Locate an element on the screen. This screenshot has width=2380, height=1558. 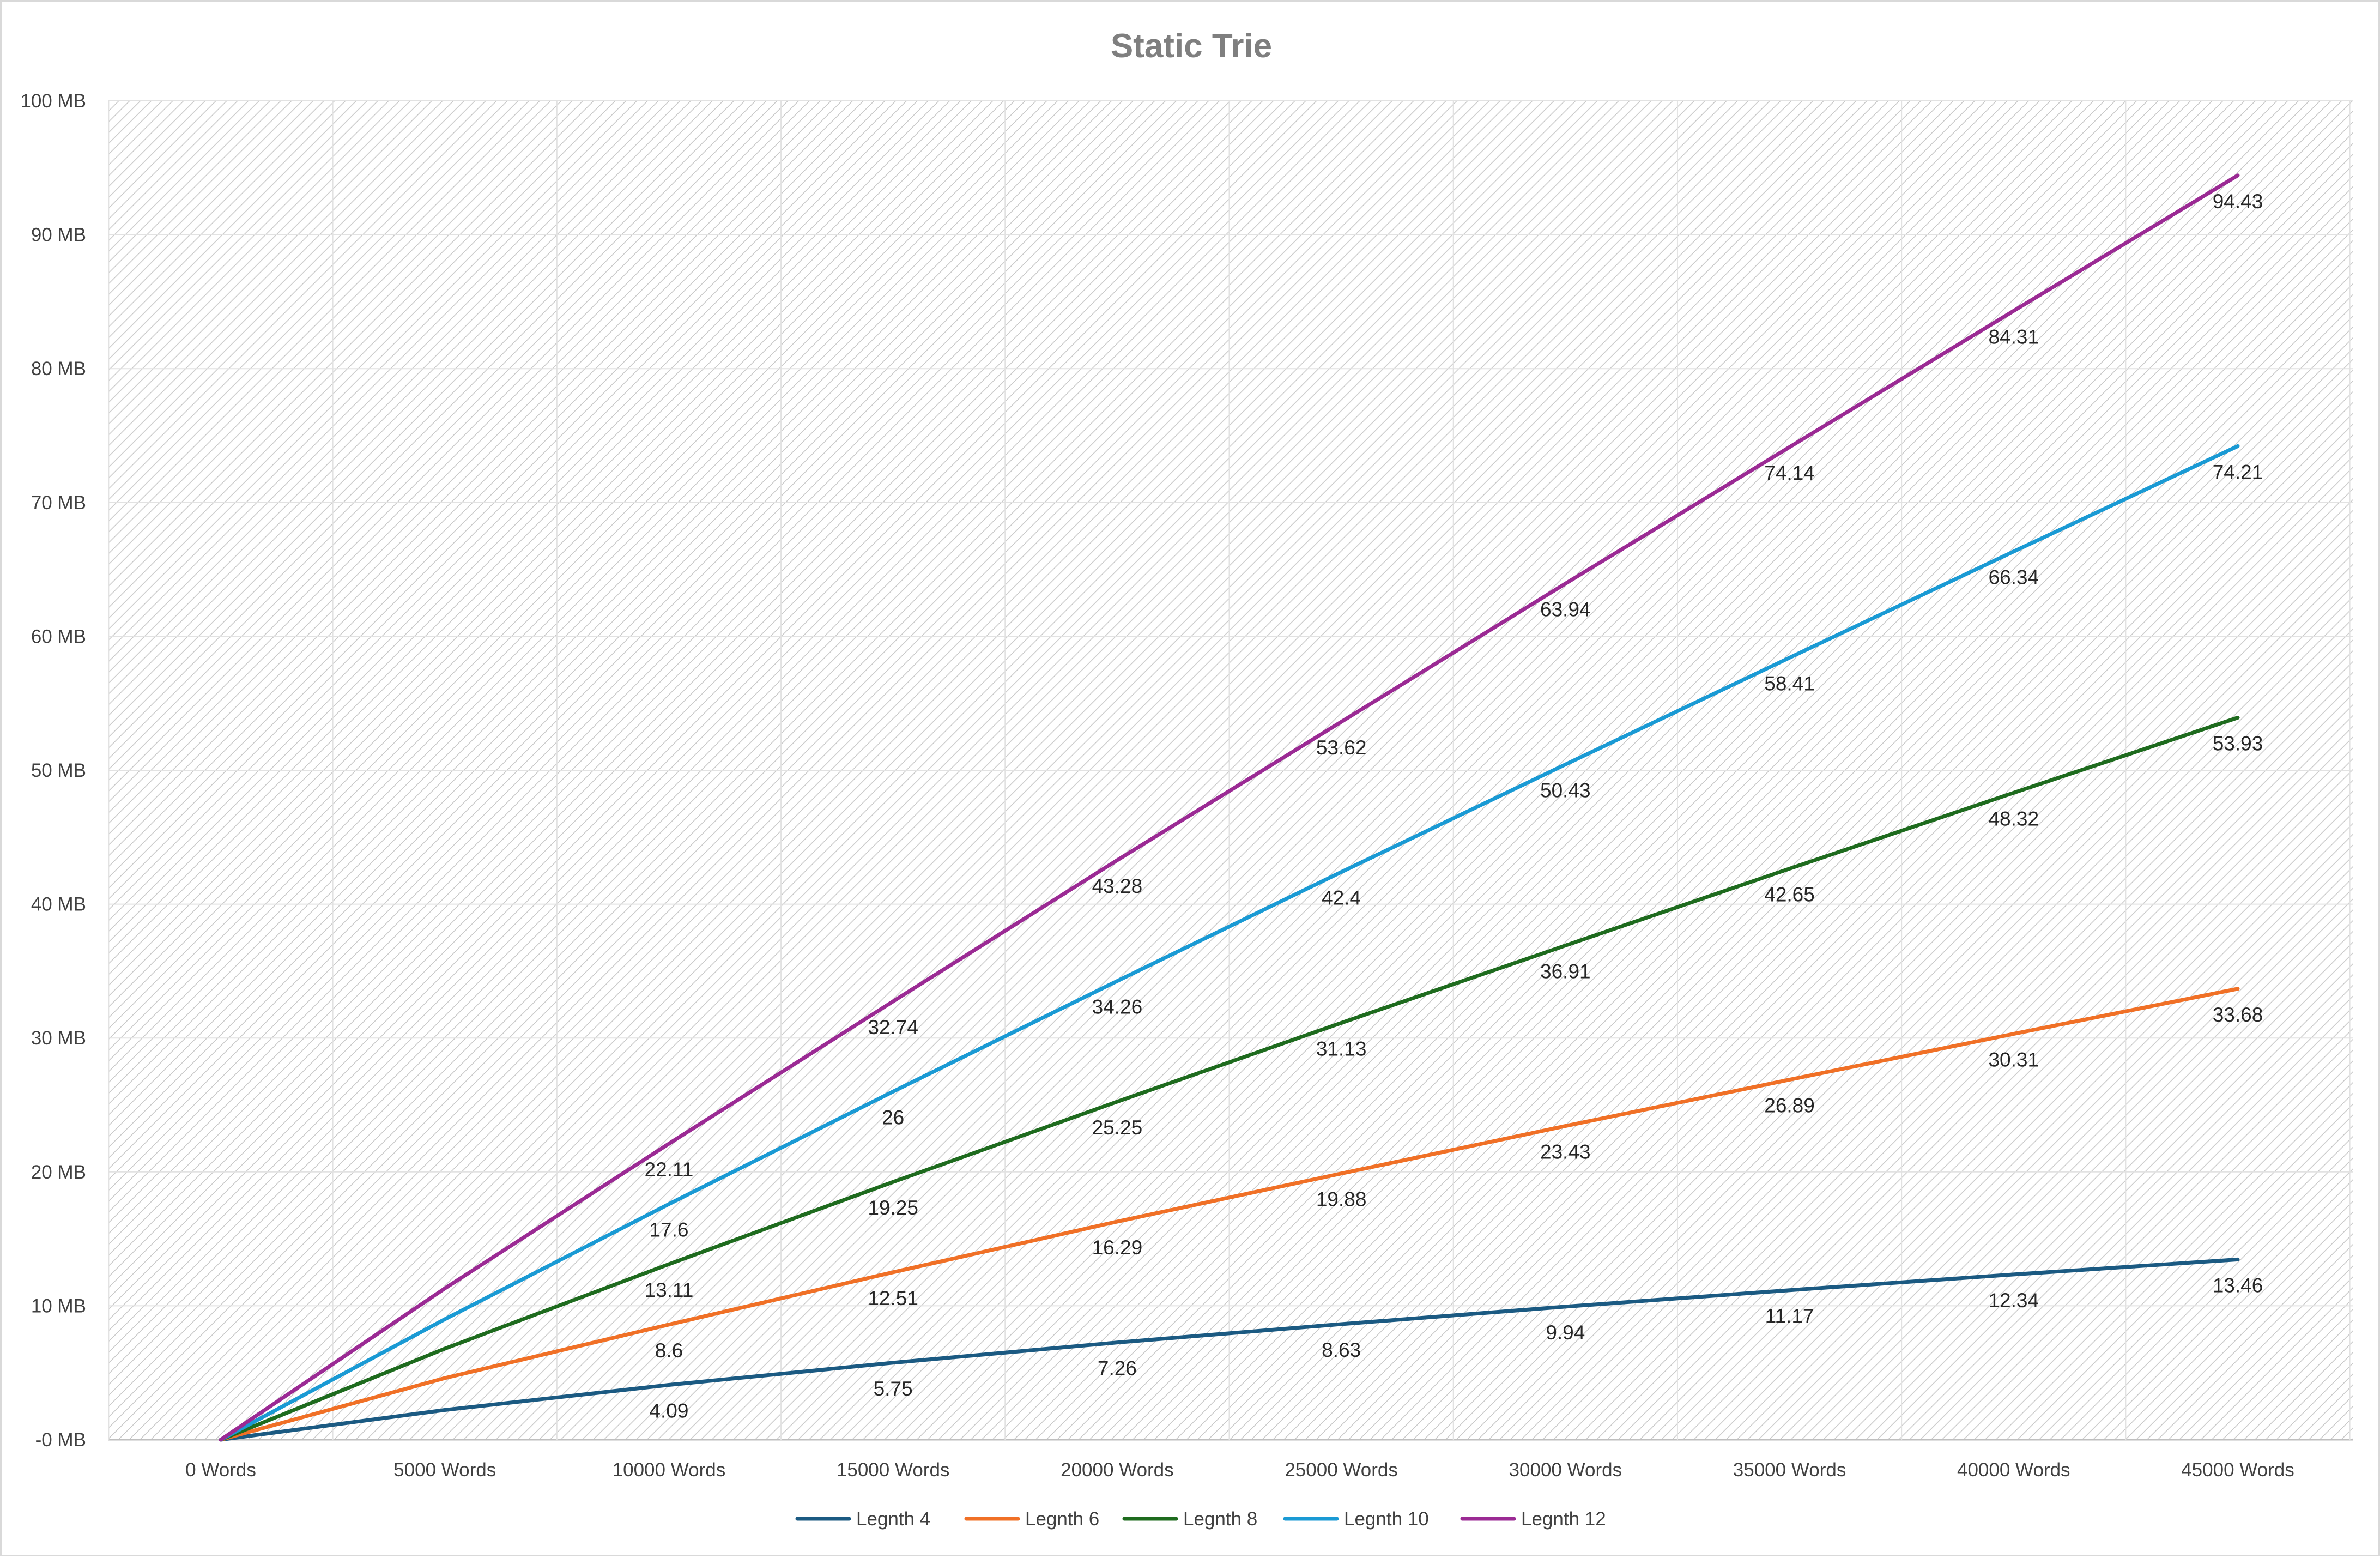
legend-item: Legnth 8 is located at coordinates (1189, 1519).